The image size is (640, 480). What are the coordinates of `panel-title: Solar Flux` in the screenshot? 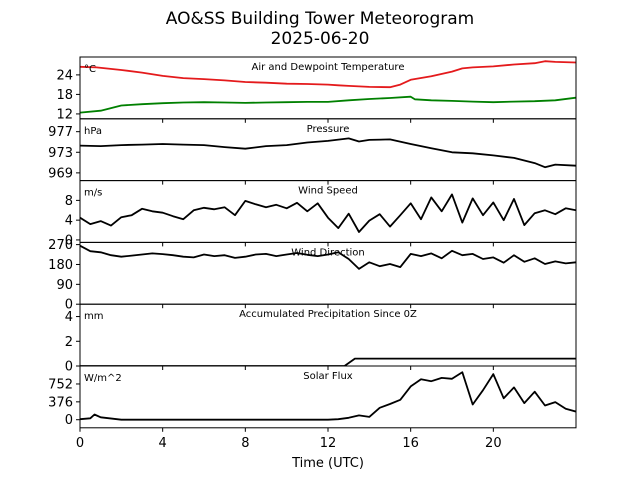 It's located at (328, 376).